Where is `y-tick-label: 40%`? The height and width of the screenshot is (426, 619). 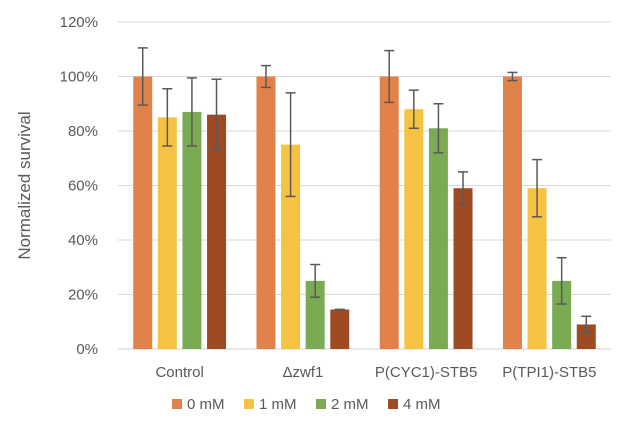 y-tick-label: 40% is located at coordinates (83, 240).